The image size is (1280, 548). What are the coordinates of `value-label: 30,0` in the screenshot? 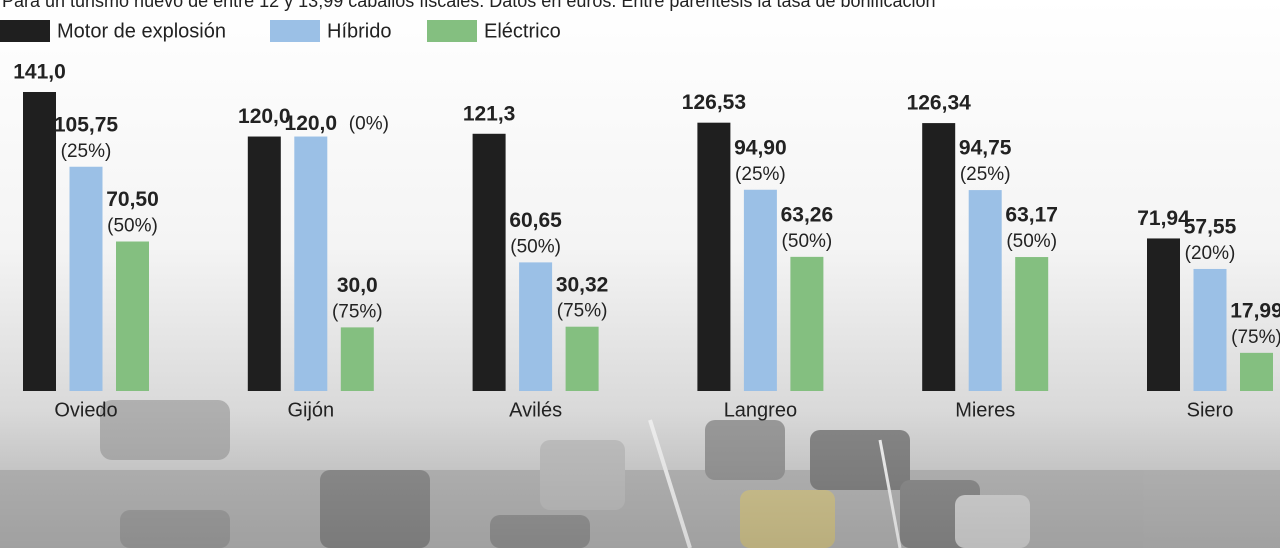 It's located at (357, 285).